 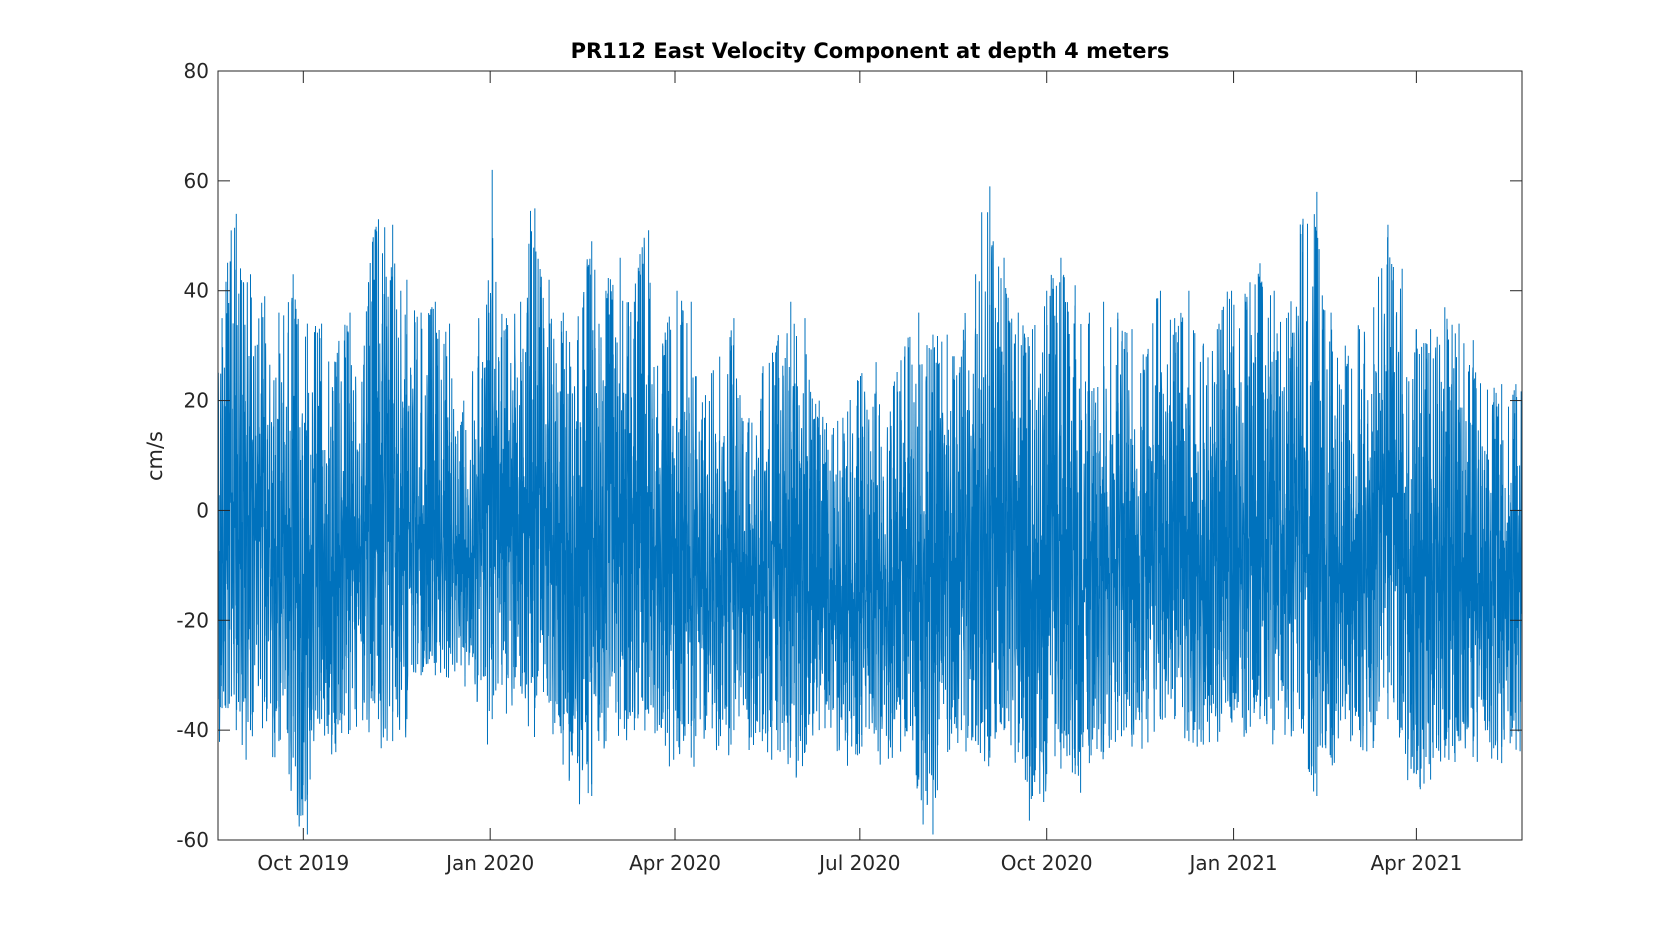 I want to click on y-tick-label: -20, so click(x=192, y=620).